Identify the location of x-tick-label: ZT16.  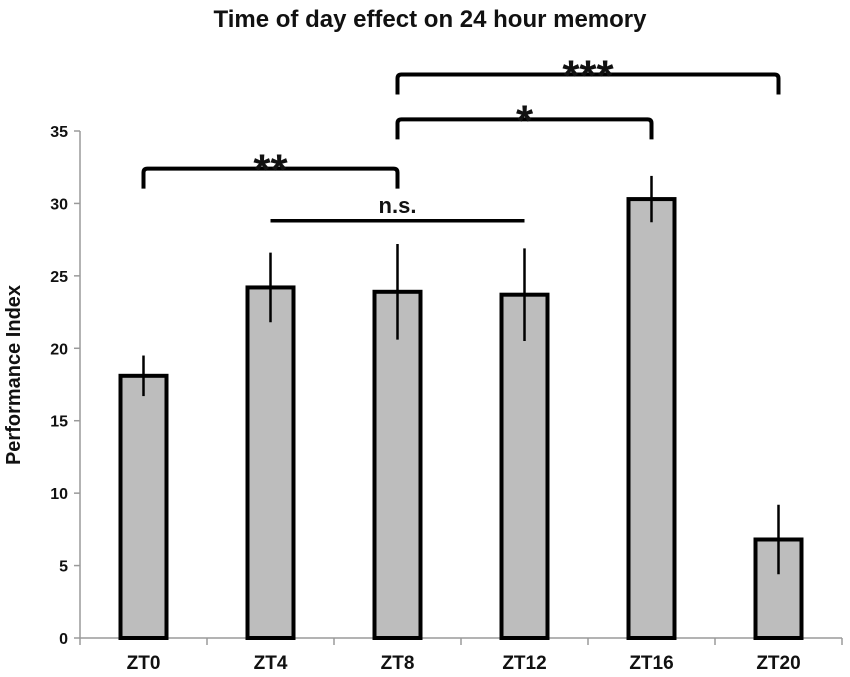
(651, 663).